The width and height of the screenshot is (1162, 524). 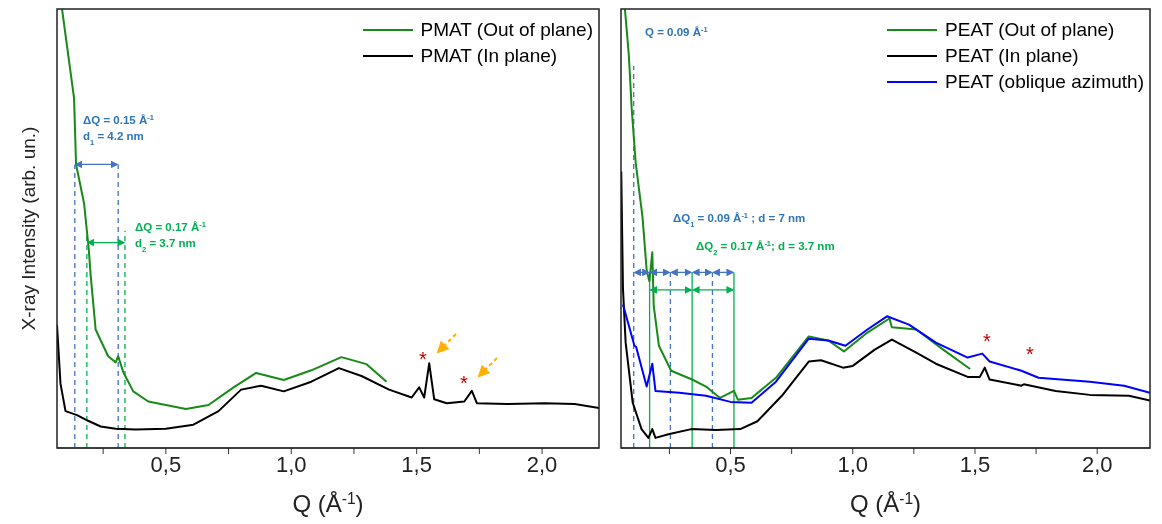 I want to click on annotation: d$_{1}$ = 4.2 nm, so click(x=113, y=138).